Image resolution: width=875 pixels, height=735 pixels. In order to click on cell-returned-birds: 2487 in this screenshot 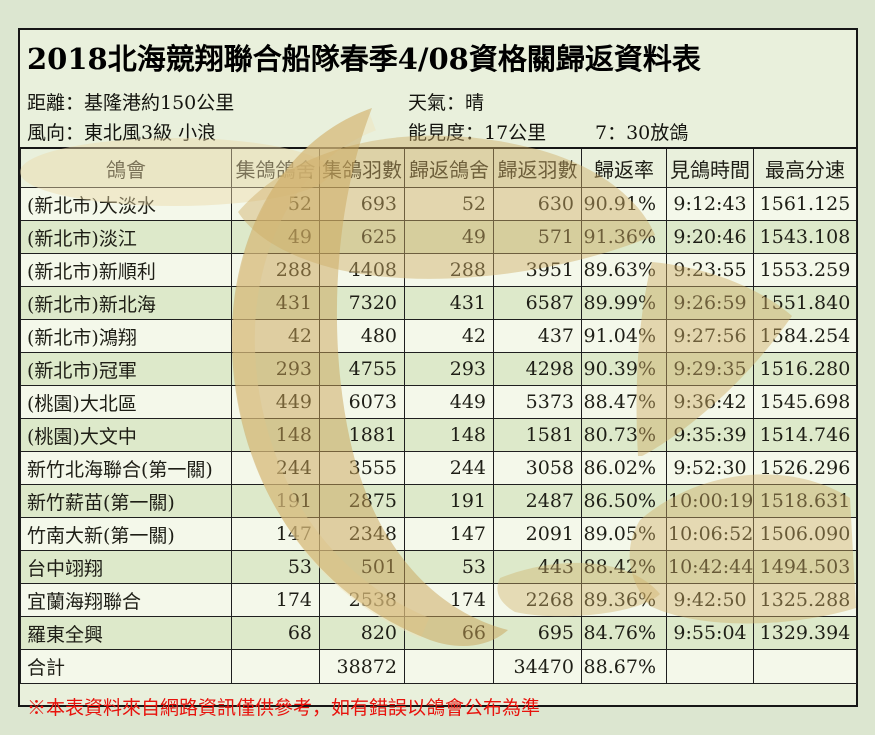, I will do `click(537, 501)`.